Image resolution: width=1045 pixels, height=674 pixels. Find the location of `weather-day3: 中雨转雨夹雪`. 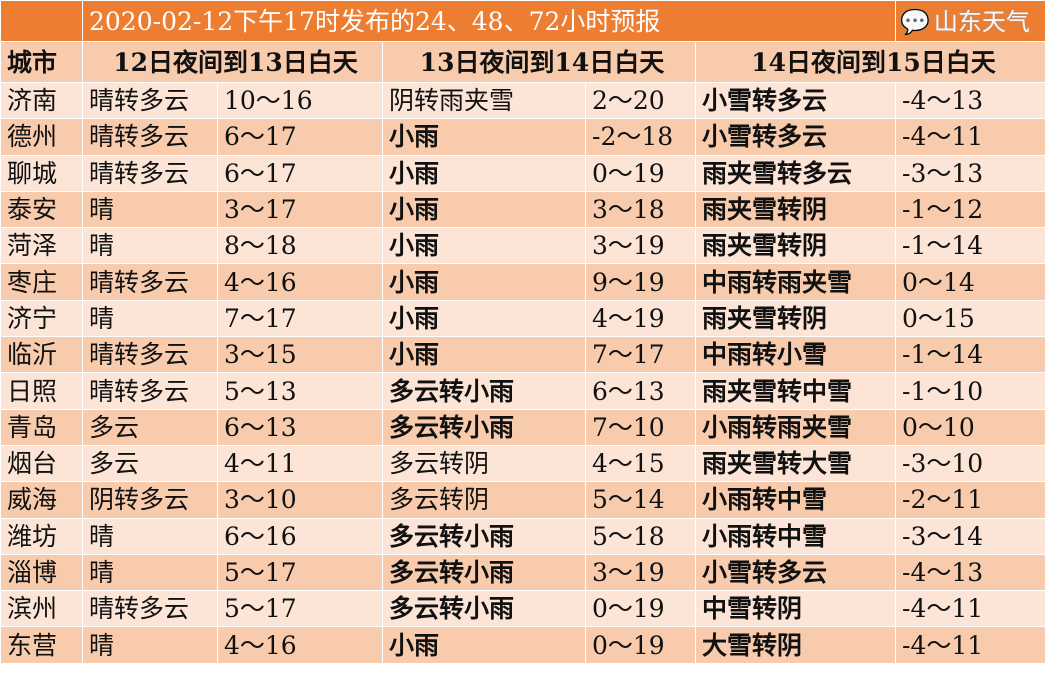

weather-day3: 中雨转雨夹雪 is located at coordinates (795, 282).